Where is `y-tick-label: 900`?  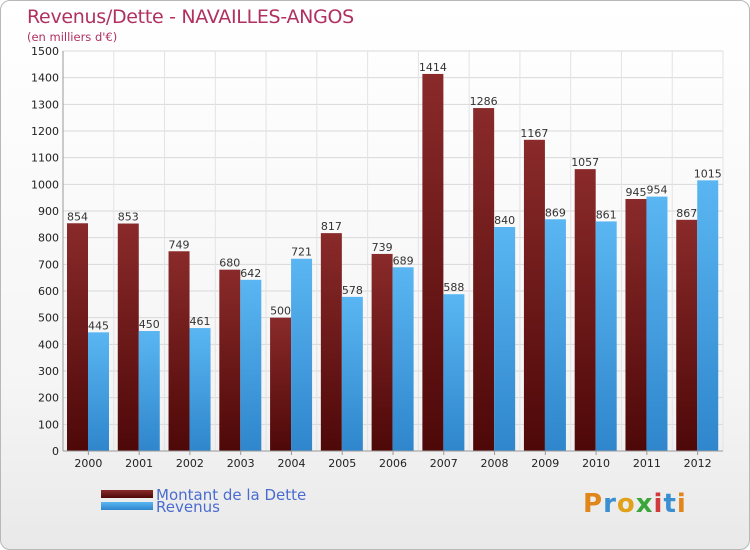
y-tick-label: 900 is located at coordinates (48, 211).